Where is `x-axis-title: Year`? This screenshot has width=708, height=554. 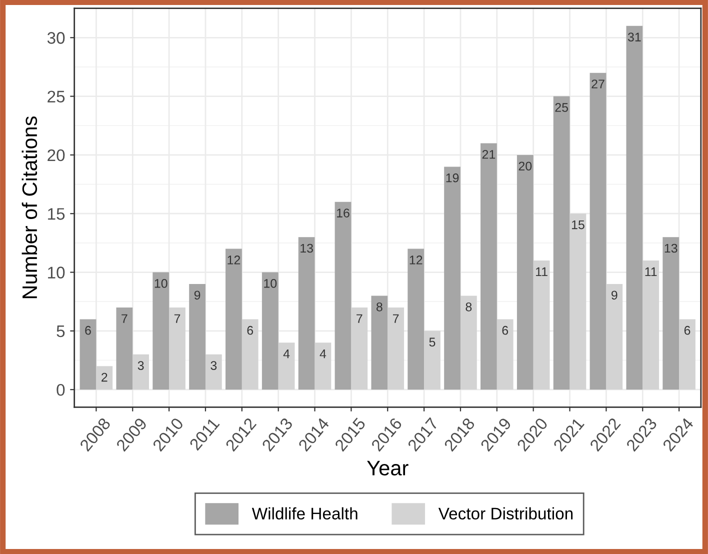 x-axis-title: Year is located at coordinates (387, 468).